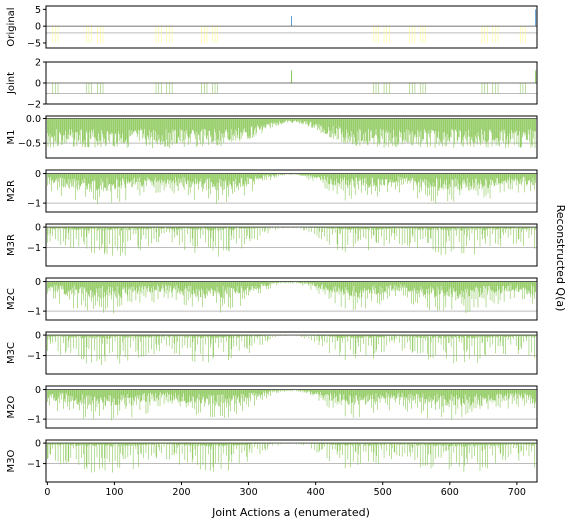 The width and height of the screenshot is (565, 522). What do you see at coordinates (11, 406) in the screenshot?
I see `panel-ylabel: M2O` at bounding box center [11, 406].